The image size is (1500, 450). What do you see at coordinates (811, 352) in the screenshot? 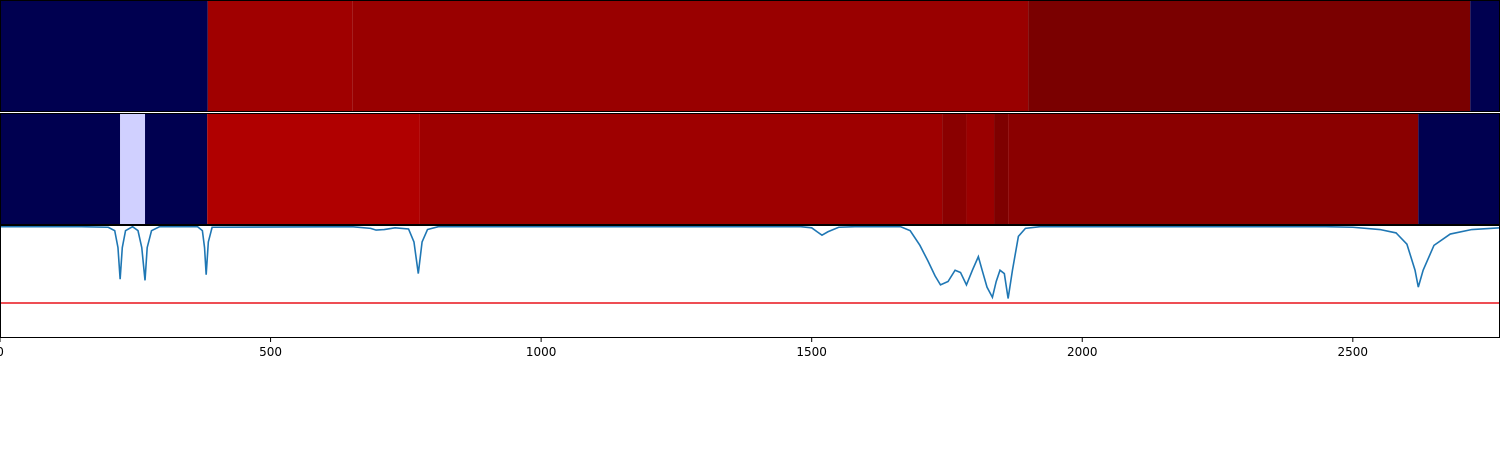
I see `x-tick-label: 1500` at bounding box center [811, 352].